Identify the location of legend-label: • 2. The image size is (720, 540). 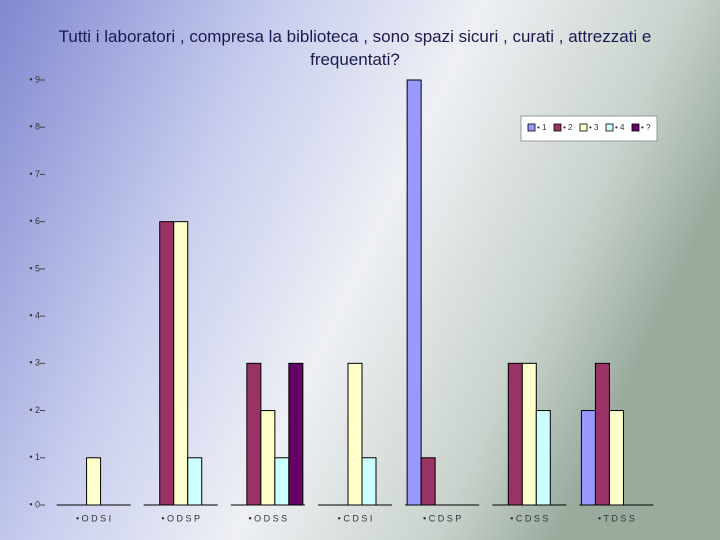
(568, 127).